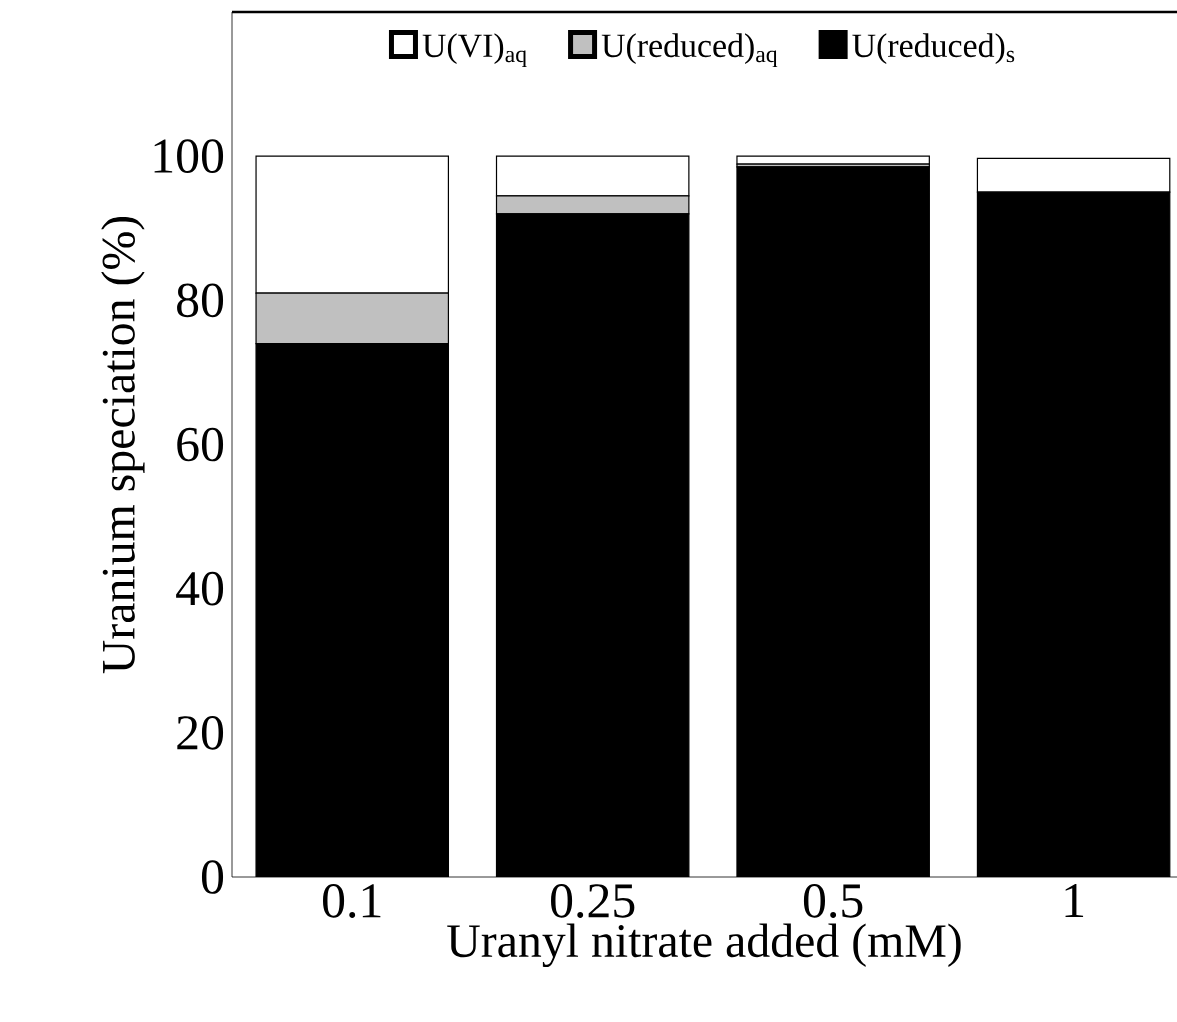  What do you see at coordinates (833, 901) in the screenshot?
I see `x-tick-label: 0.5` at bounding box center [833, 901].